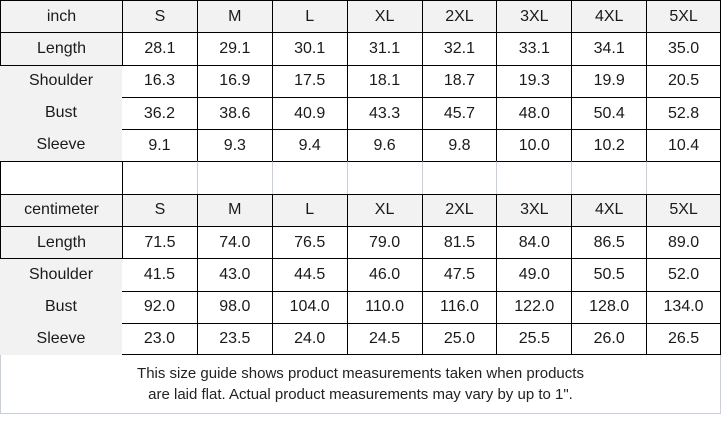  Describe the element at coordinates (534, 274) in the screenshot. I see `value-cell: 49.0` at that location.